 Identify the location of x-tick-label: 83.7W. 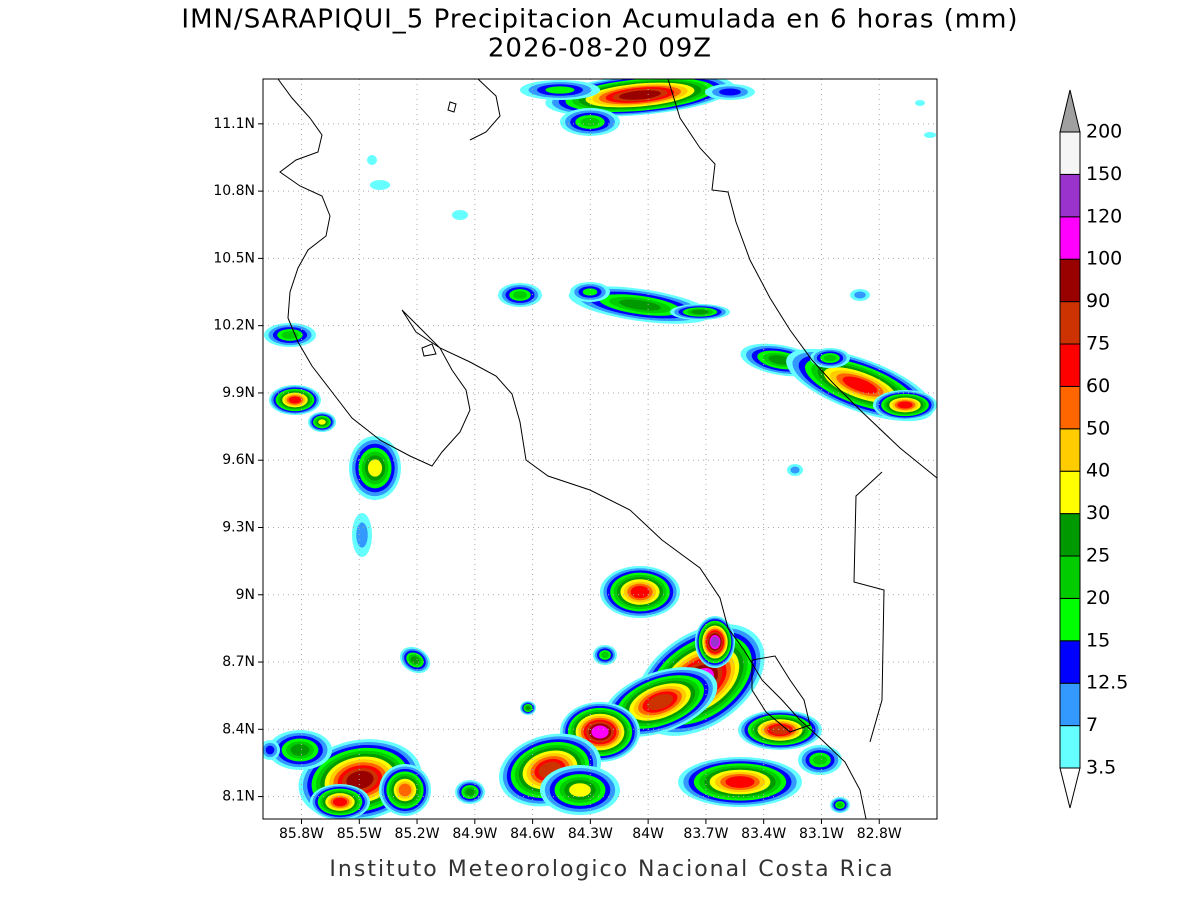
(705, 834).